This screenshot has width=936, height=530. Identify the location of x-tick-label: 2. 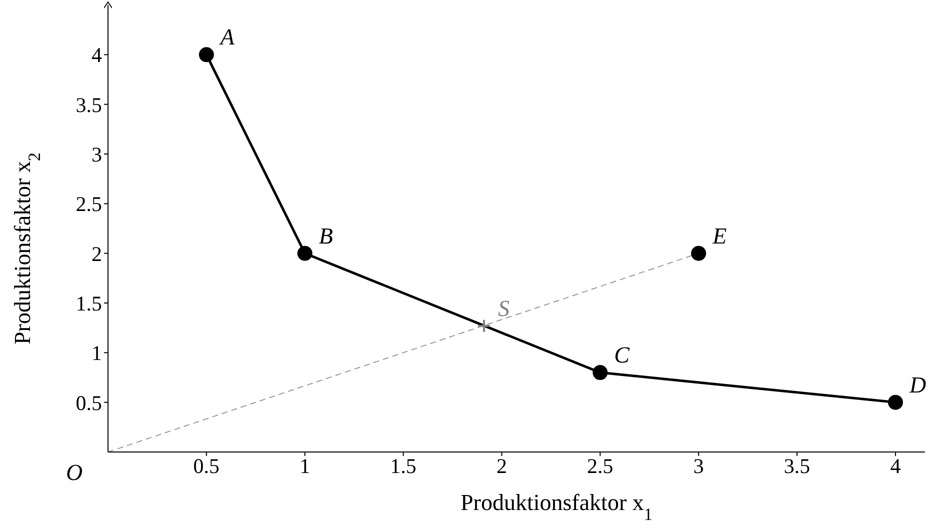
(501, 466).